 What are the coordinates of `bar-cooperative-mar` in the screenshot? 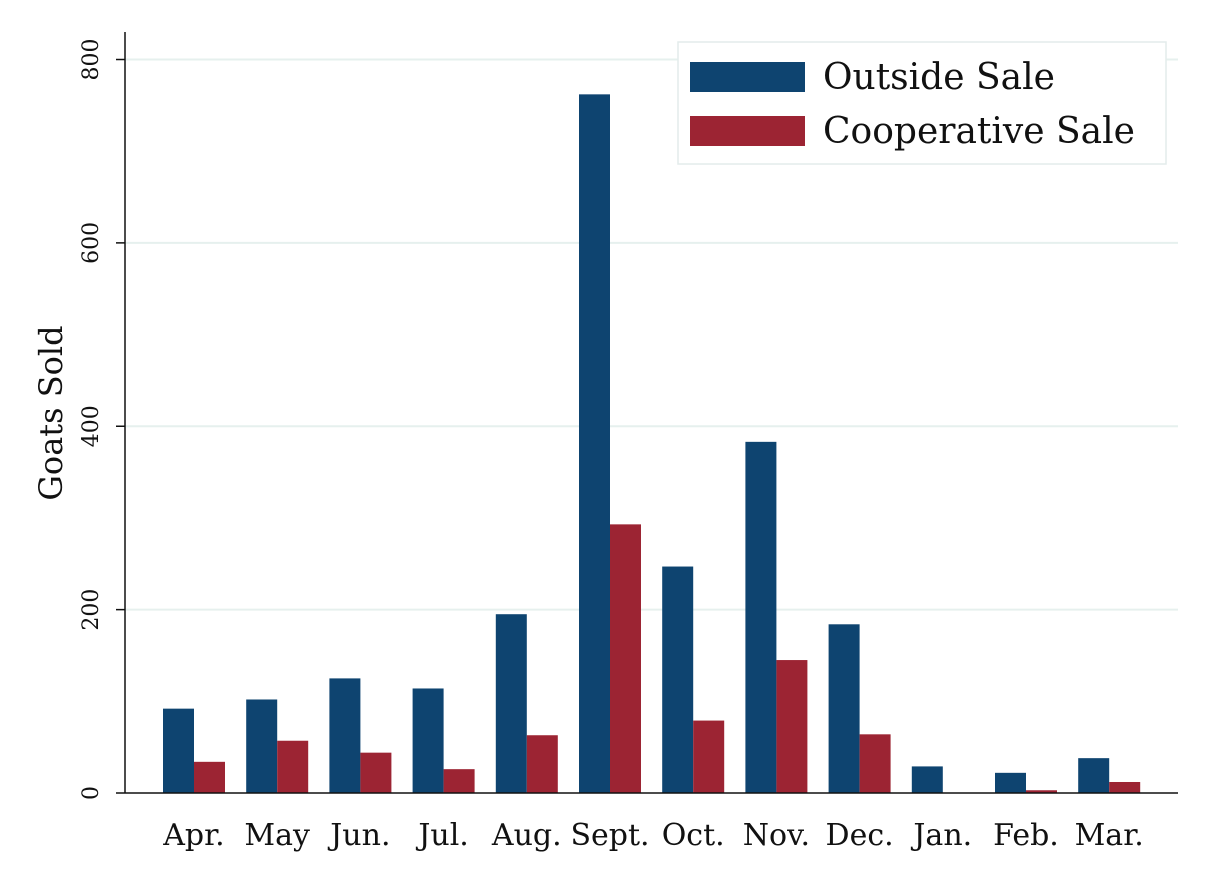 It's located at (1125, 787).